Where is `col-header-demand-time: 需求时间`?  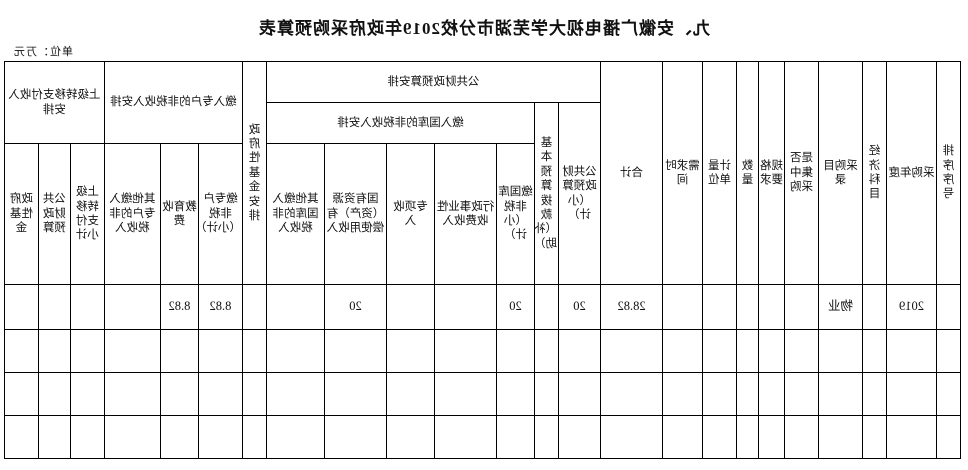
col-header-demand-time: 需求时间 is located at coordinates (682, 173).